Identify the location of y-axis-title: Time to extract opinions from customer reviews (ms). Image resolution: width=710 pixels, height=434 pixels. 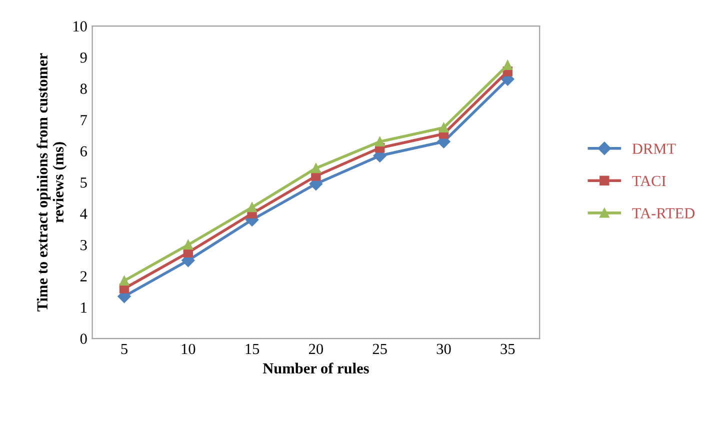
(51, 182).